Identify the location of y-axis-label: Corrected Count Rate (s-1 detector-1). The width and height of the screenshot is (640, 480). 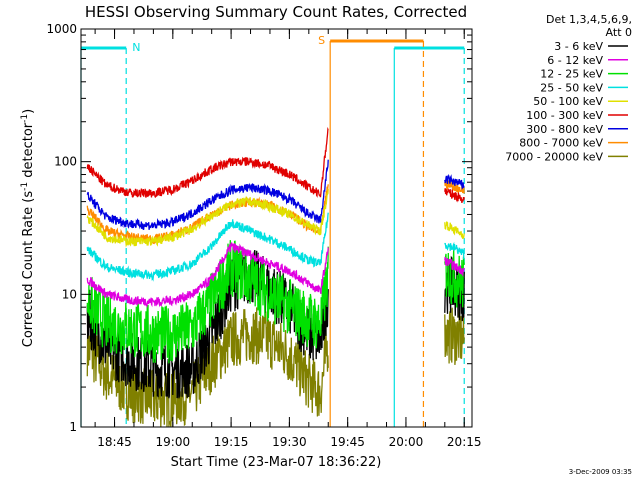
(28, 228).